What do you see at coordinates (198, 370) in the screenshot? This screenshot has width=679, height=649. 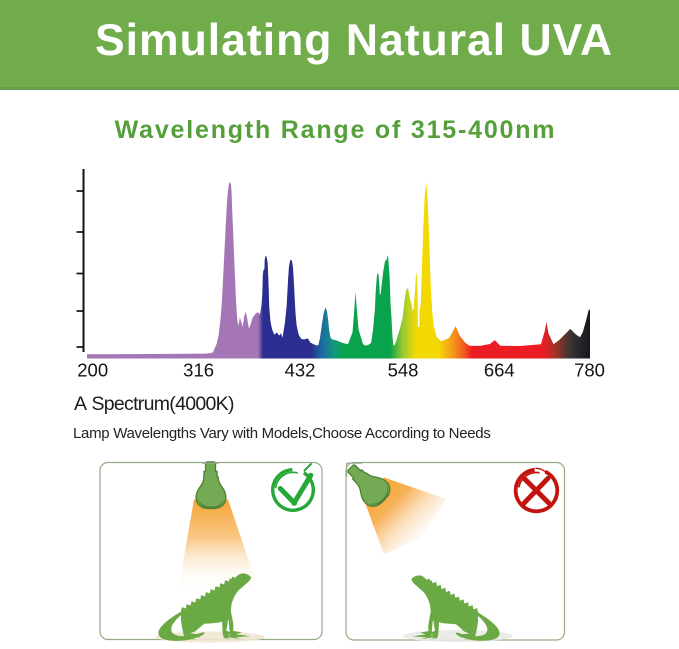 I see `svg-text: 316` at bounding box center [198, 370].